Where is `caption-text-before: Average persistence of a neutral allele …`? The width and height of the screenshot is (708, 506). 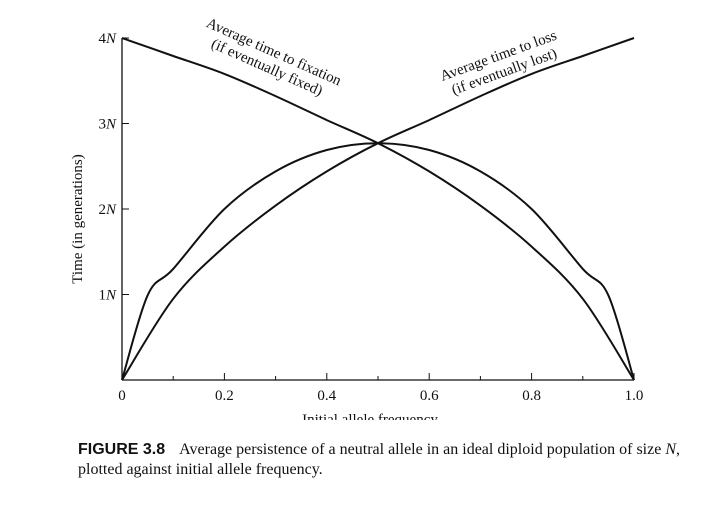
caption-text-before: Average persistence of a neutral allele … is located at coordinates (422, 449).